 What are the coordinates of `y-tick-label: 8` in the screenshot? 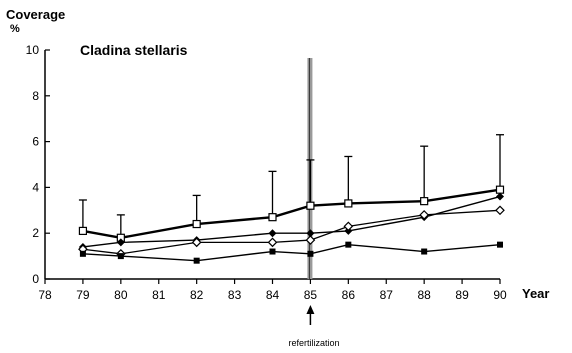 It's located at (35, 96).